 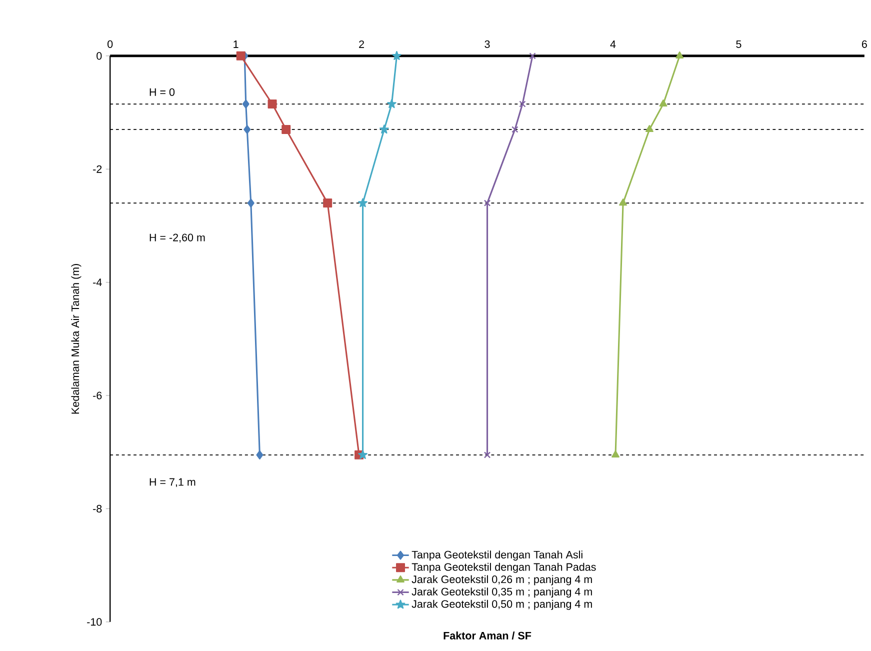 What do you see at coordinates (99, 56) in the screenshot?
I see `y-tick-label: 0` at bounding box center [99, 56].